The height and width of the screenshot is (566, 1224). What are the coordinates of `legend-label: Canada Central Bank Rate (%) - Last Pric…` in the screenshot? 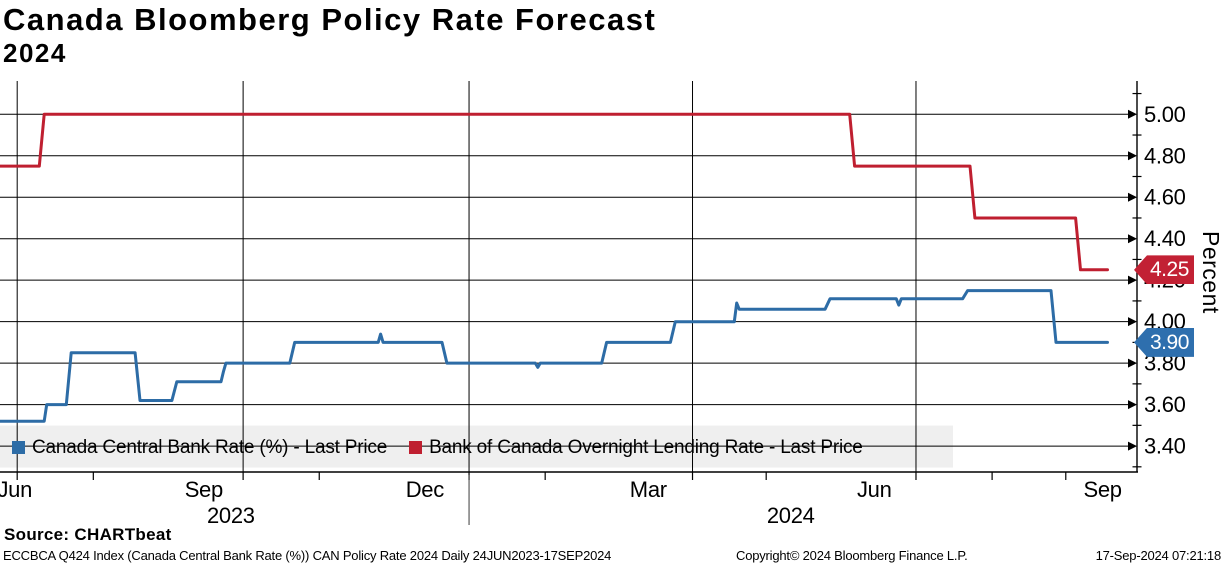 It's located at (210, 447).